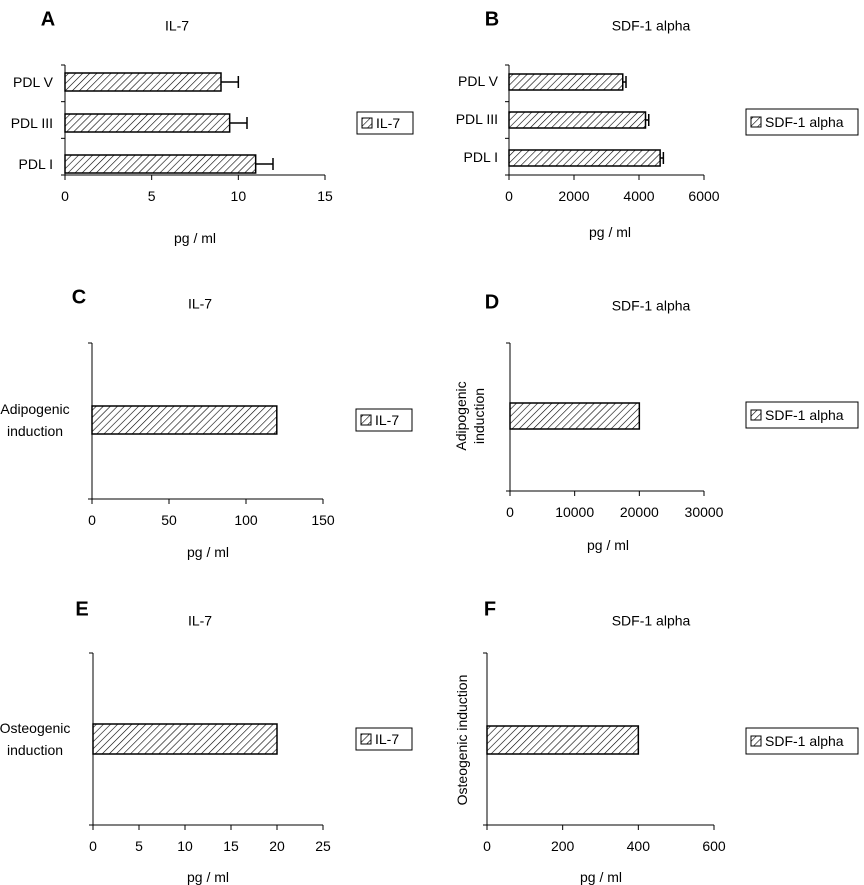  What do you see at coordinates (639, 512) in the screenshot?
I see `x-tick-label: 20000` at bounding box center [639, 512].